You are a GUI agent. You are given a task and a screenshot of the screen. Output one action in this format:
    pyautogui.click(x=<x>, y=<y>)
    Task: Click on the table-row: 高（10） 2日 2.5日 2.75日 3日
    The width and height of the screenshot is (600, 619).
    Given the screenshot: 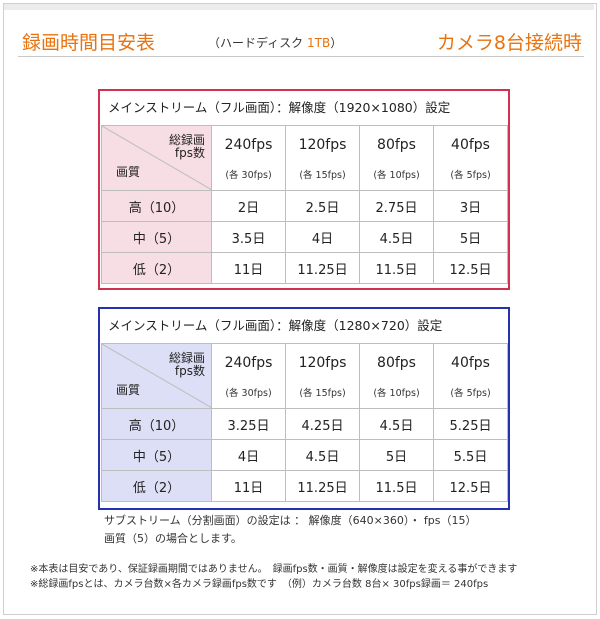 What is the action you would take?
    pyautogui.click(x=304, y=206)
    